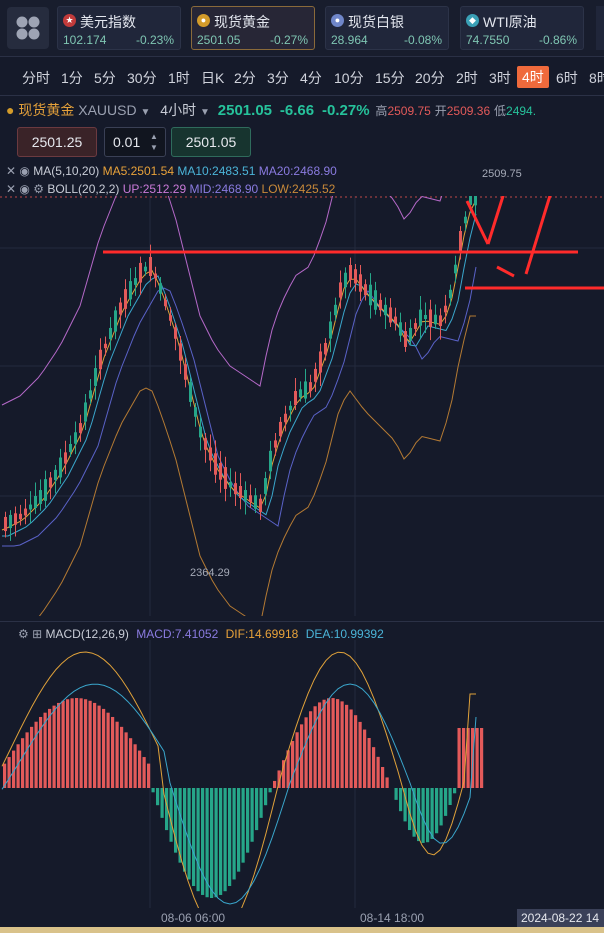  I want to click on tab-timeframe: 2分, so click(245, 78).